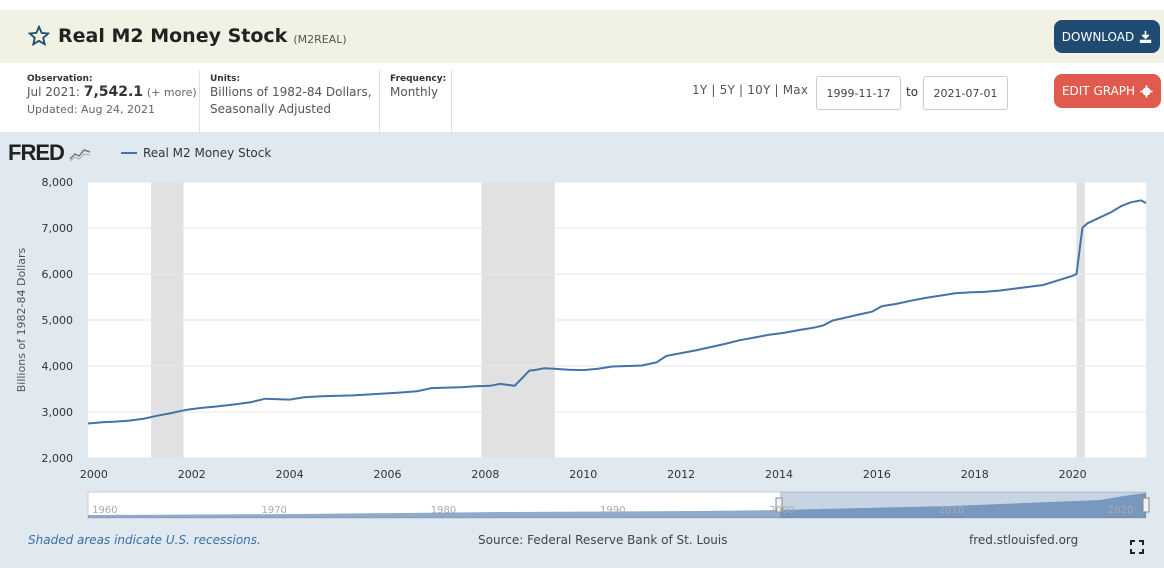 The height and width of the screenshot is (568, 1164). Describe the element at coordinates (192, 474) in the screenshot. I see `x-tick-label: 2002` at that location.